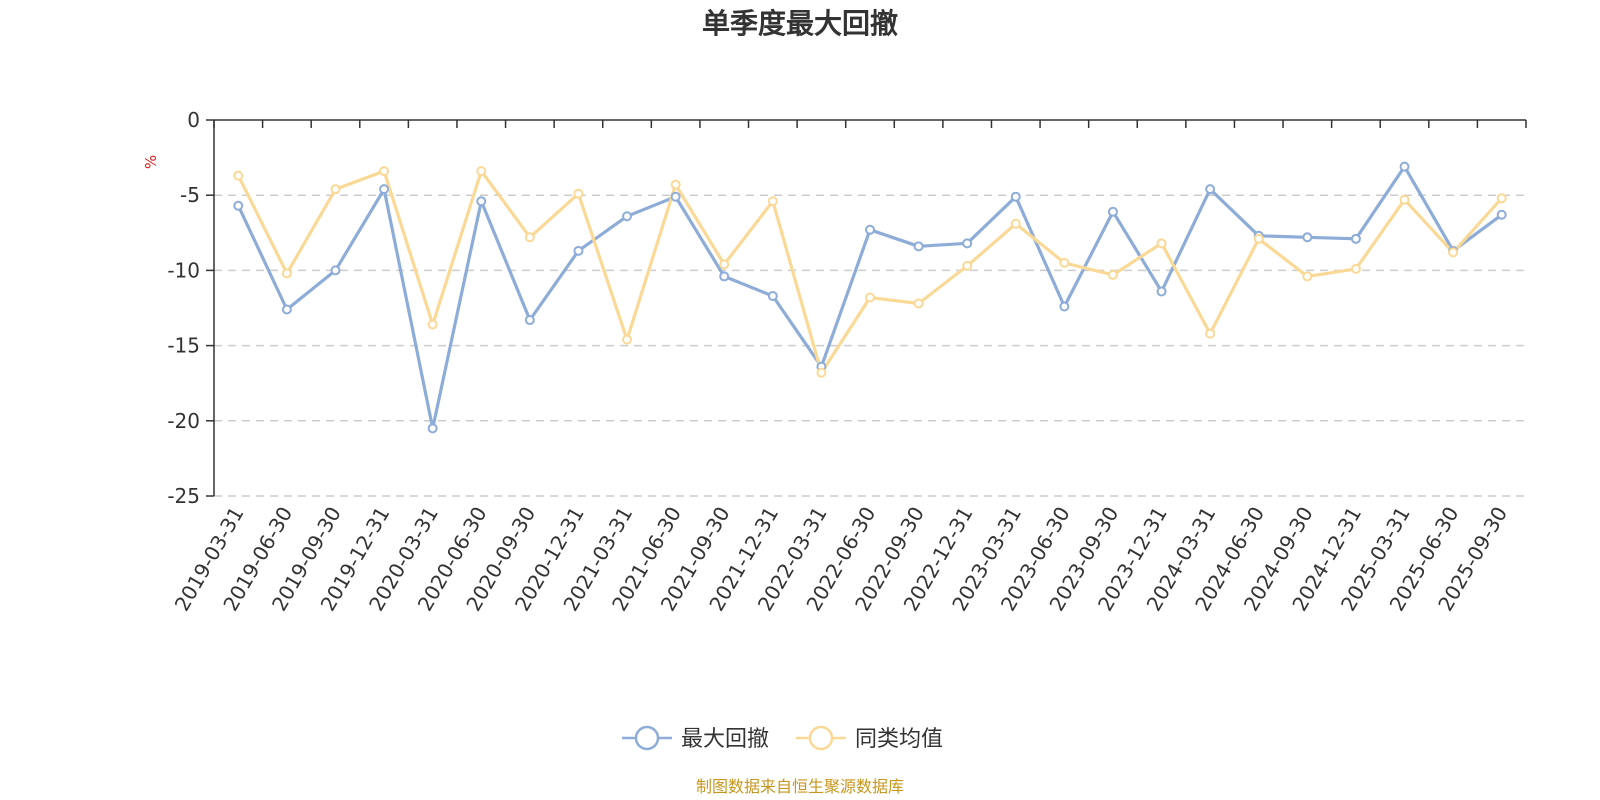 Image resolution: width=1600 pixels, height=800 pixels. What do you see at coordinates (899, 739) in the screenshot?
I see `legend-label: 同类均值` at bounding box center [899, 739].